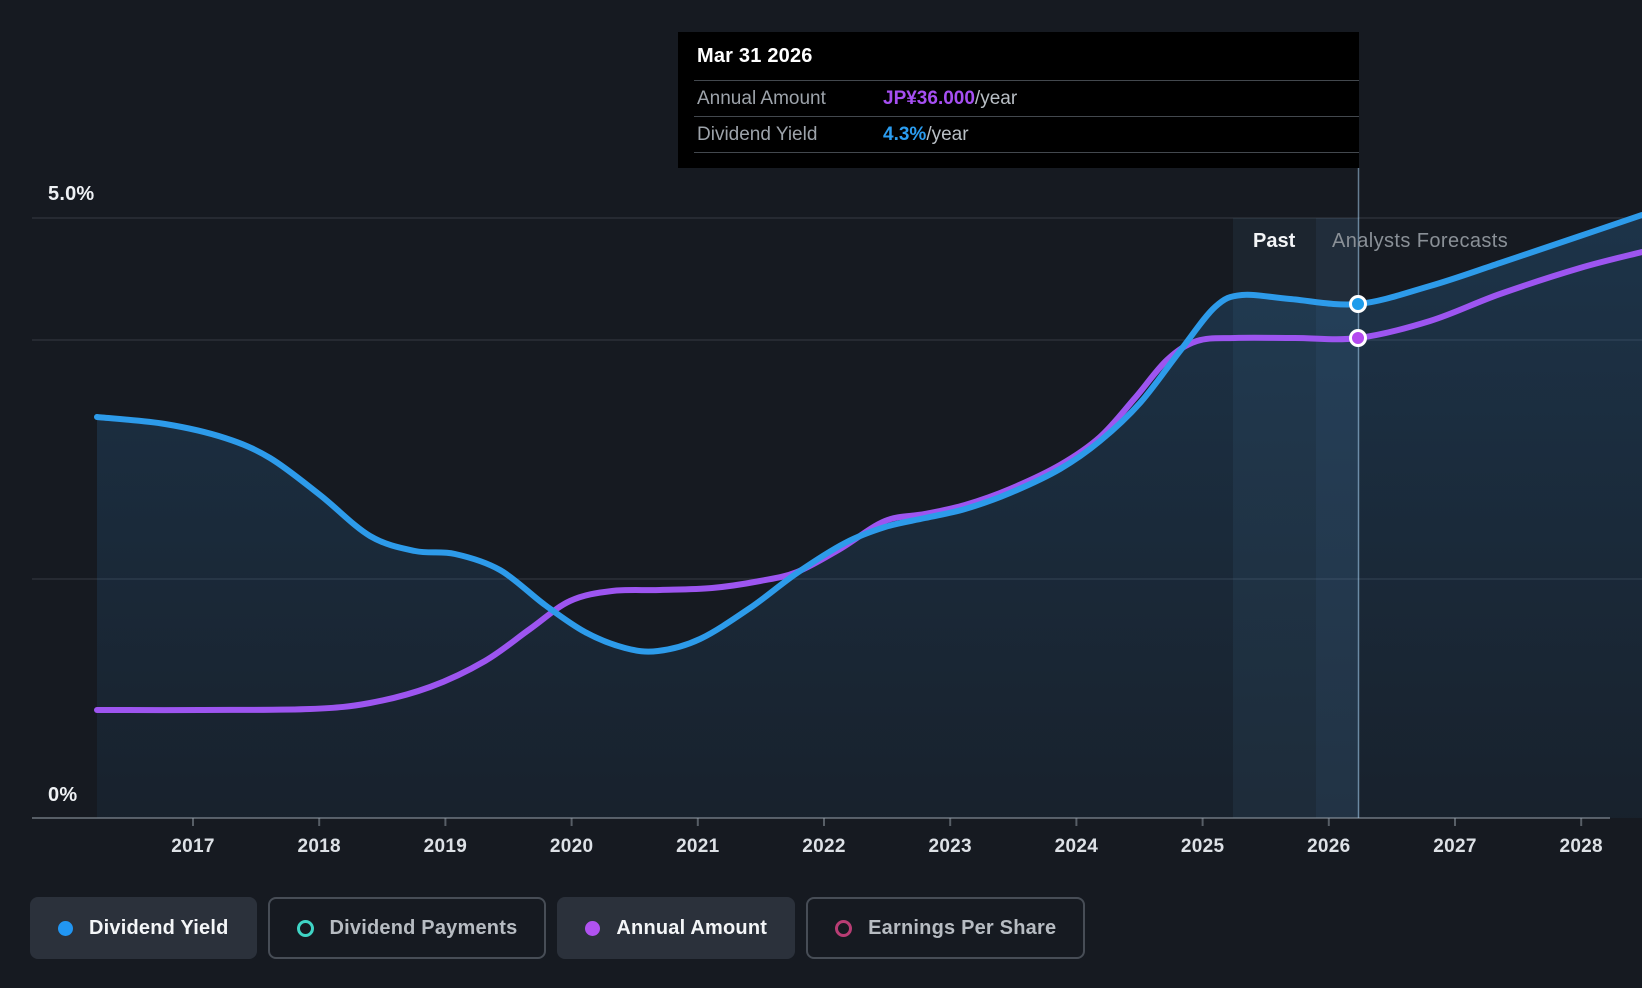 Image resolution: width=1642 pixels, height=988 pixels. What do you see at coordinates (159, 927) in the screenshot?
I see `legend-label: Dividend Yield` at bounding box center [159, 927].